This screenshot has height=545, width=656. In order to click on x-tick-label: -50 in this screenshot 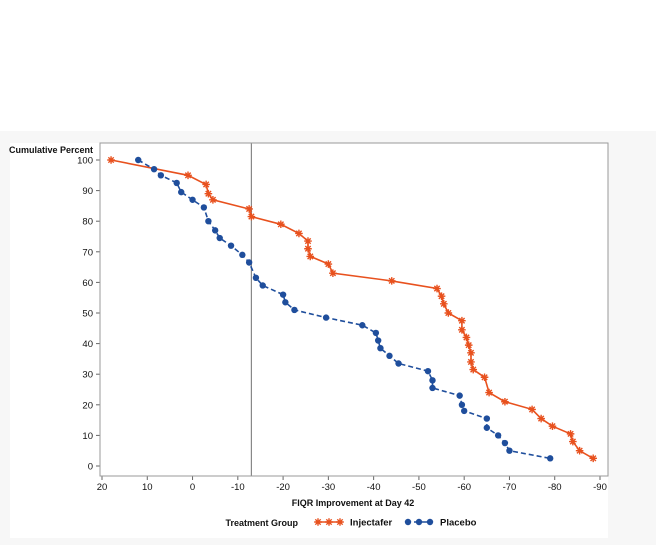, I will do `click(419, 487)`.